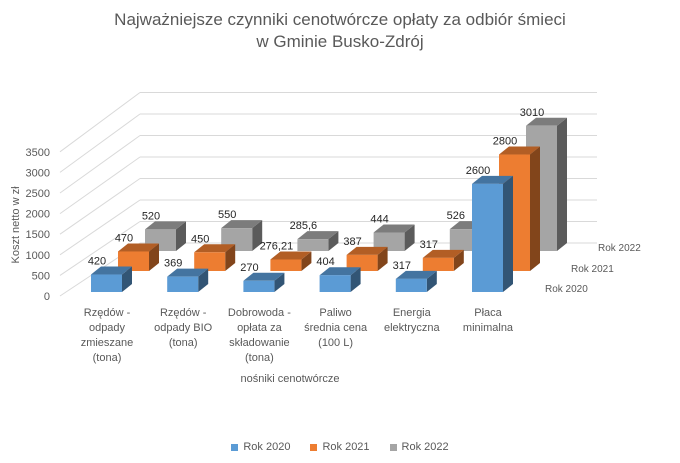 This screenshot has height=463, width=680. I want to click on chart-title-line-2: w Gminie Busko-Zdrój, so click(340, 41).